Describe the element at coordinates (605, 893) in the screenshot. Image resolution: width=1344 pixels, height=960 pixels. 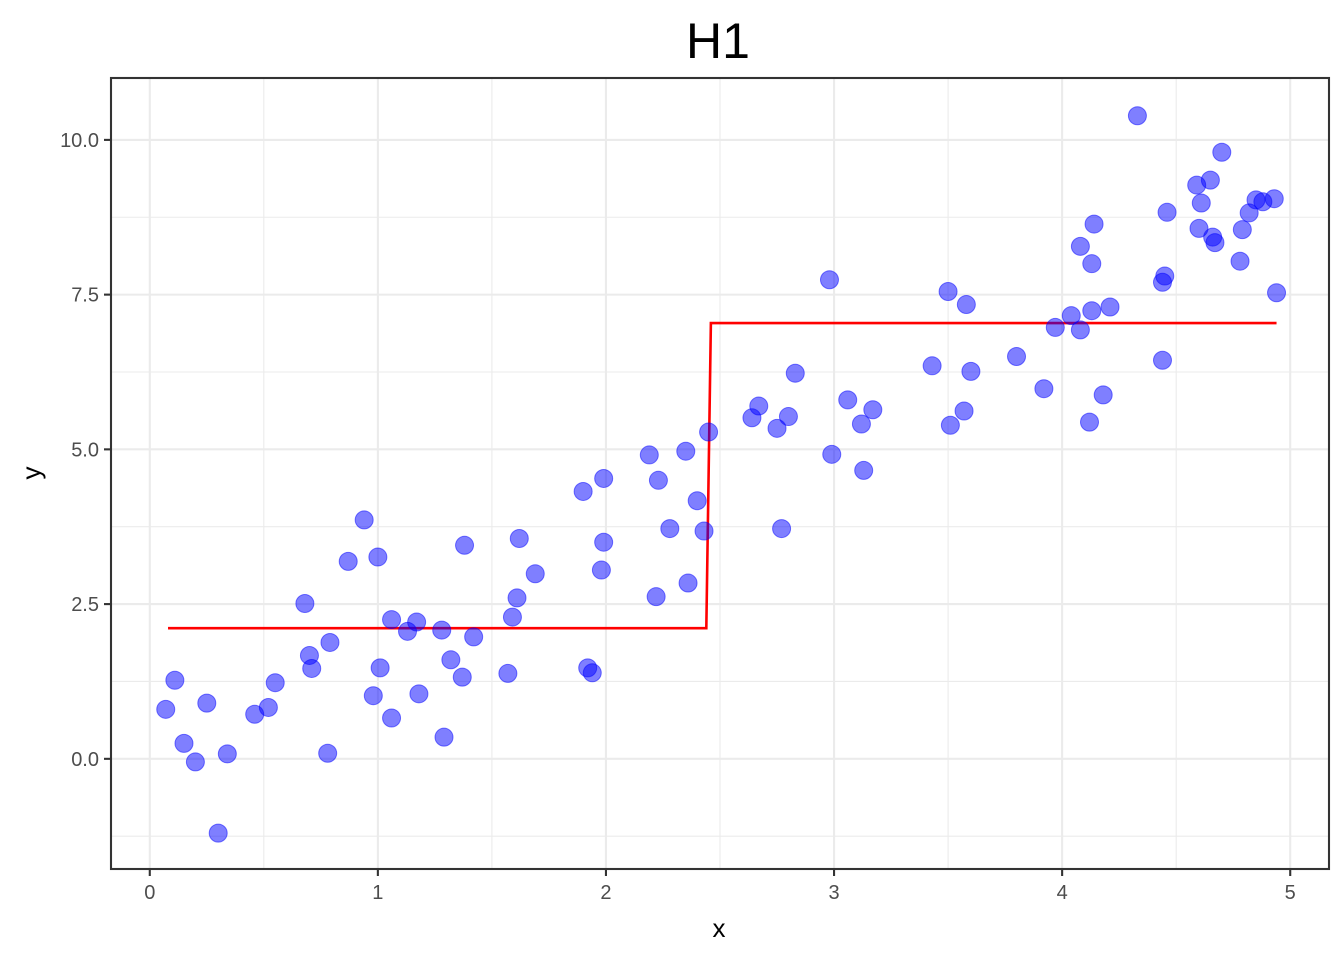
I see `x-tick-label: 2` at that location.